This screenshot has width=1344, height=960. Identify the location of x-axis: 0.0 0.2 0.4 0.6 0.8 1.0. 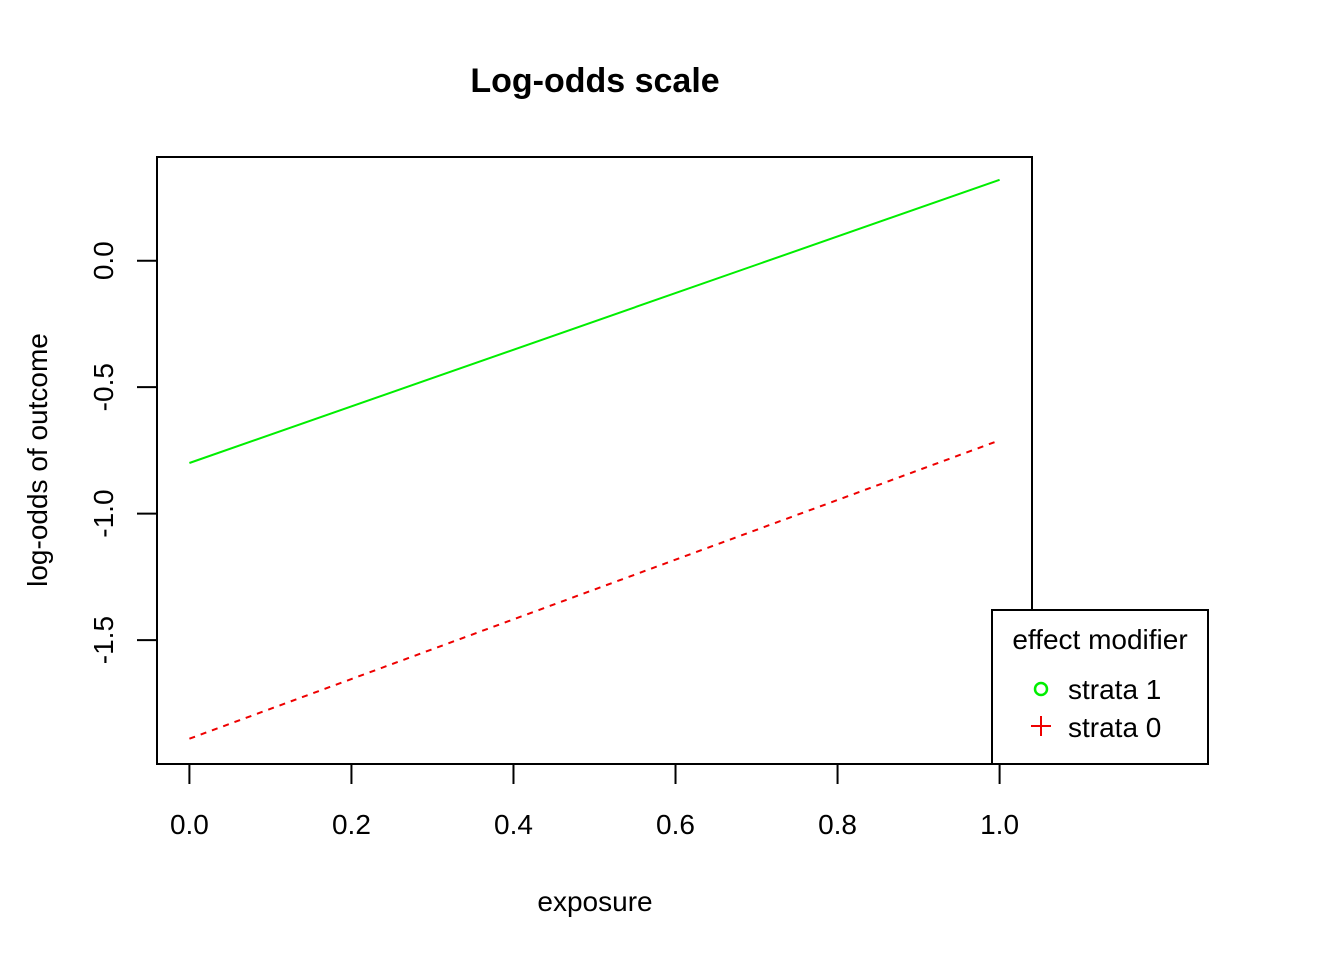
(594, 801).